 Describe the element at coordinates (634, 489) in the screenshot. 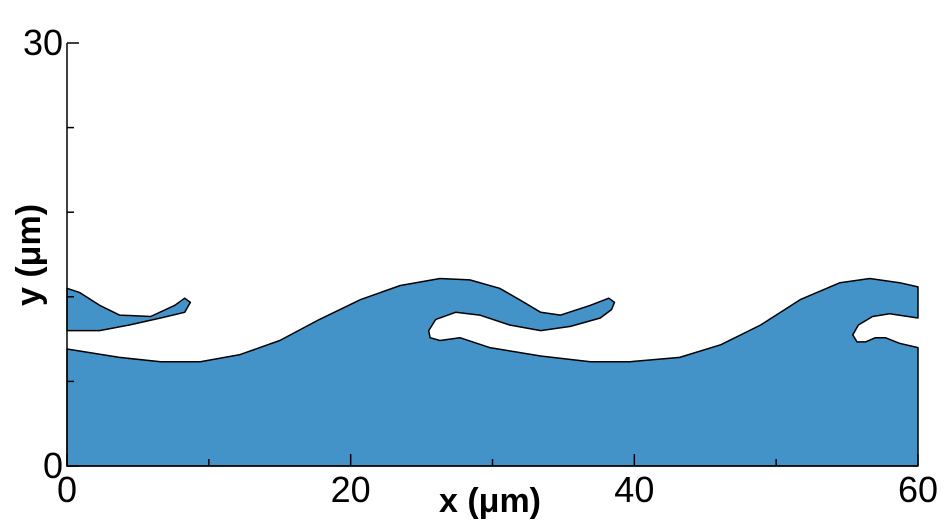

I see `x-tick-label: 40` at that location.